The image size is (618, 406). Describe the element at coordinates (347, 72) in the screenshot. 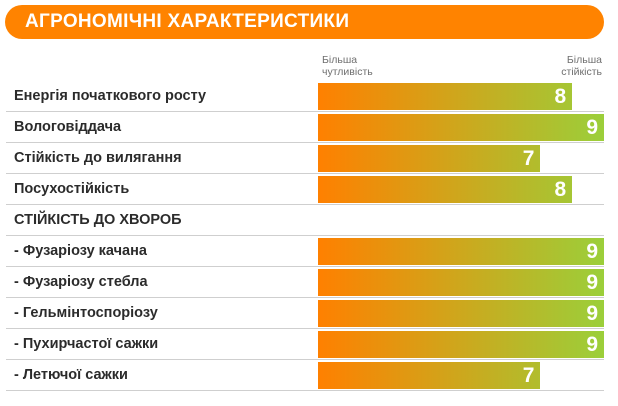

I see `legend-low-line2: чутливість` at that location.